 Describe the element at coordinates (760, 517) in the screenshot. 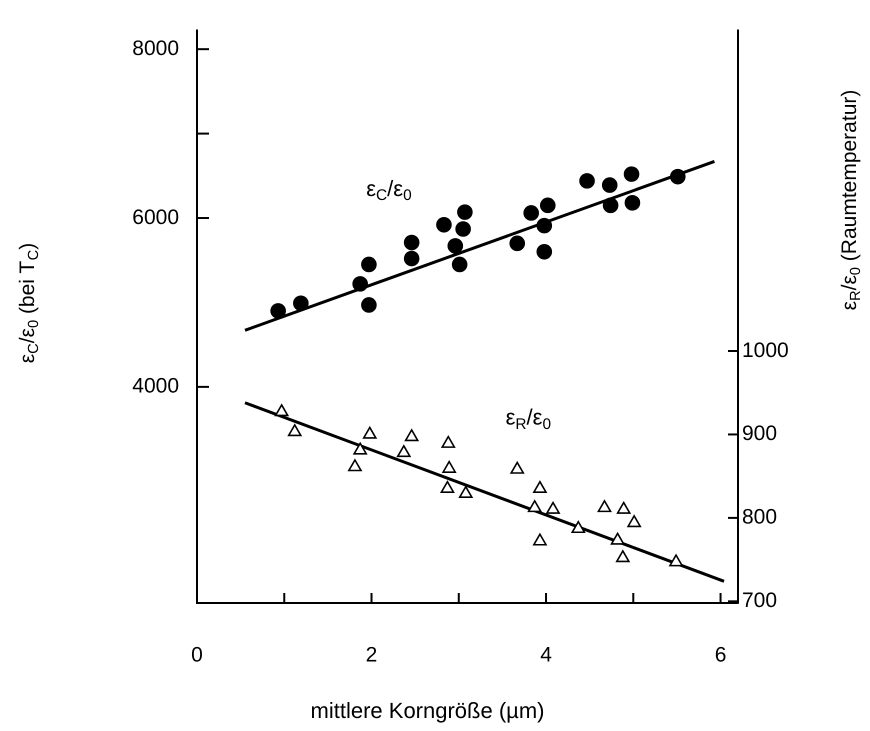

I see `y2-tick-label: 800` at that location.